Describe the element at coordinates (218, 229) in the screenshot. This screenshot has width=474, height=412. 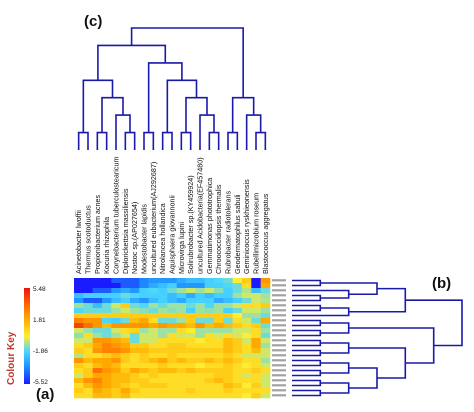
I see `column-label: Chroococcidiopsis thermalis` at that location.